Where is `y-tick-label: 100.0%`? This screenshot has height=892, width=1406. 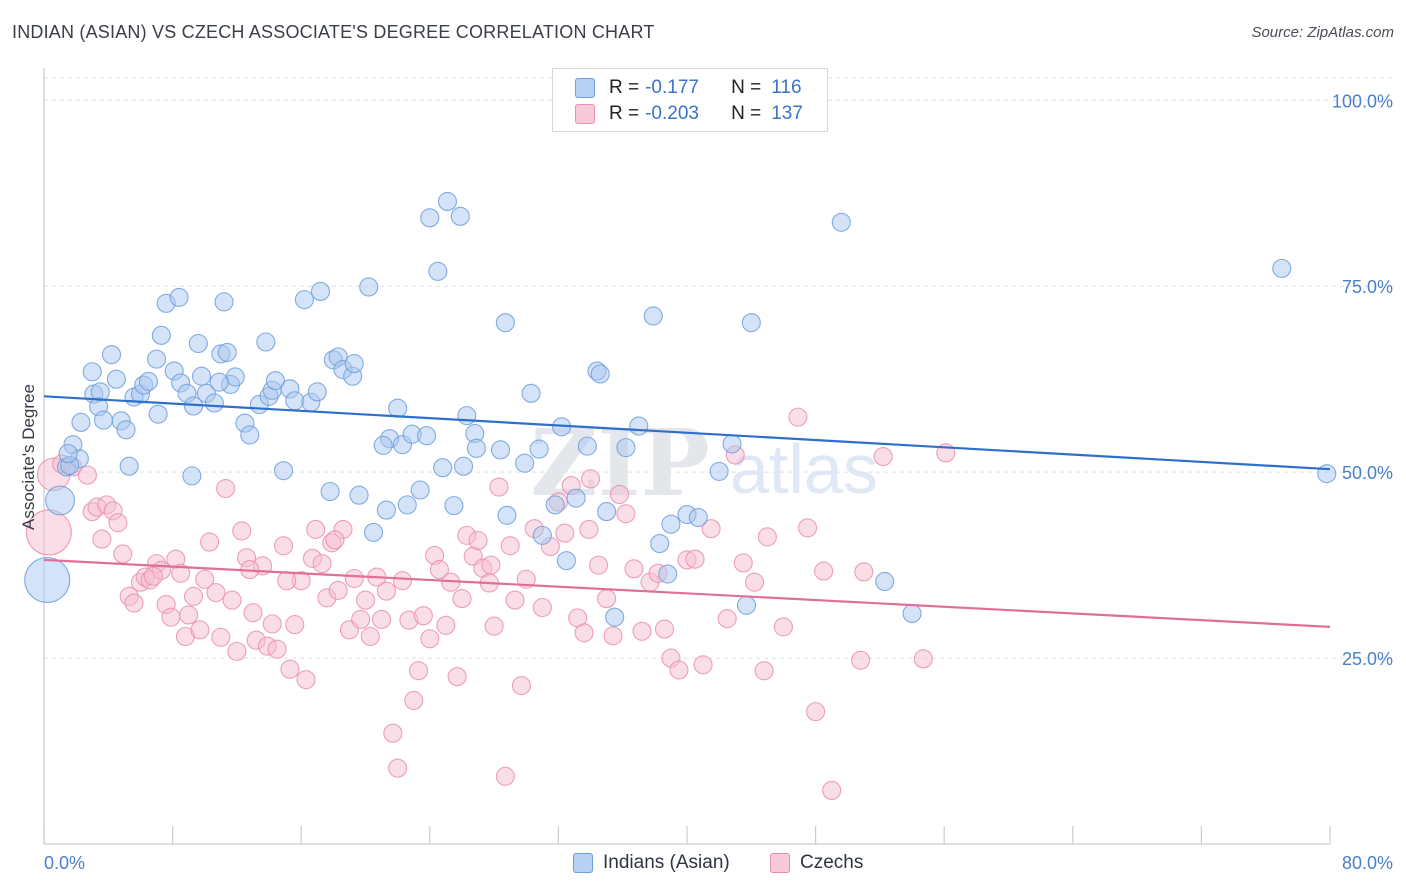
y-tick-label: 100.0% is located at coordinates (1362, 101).